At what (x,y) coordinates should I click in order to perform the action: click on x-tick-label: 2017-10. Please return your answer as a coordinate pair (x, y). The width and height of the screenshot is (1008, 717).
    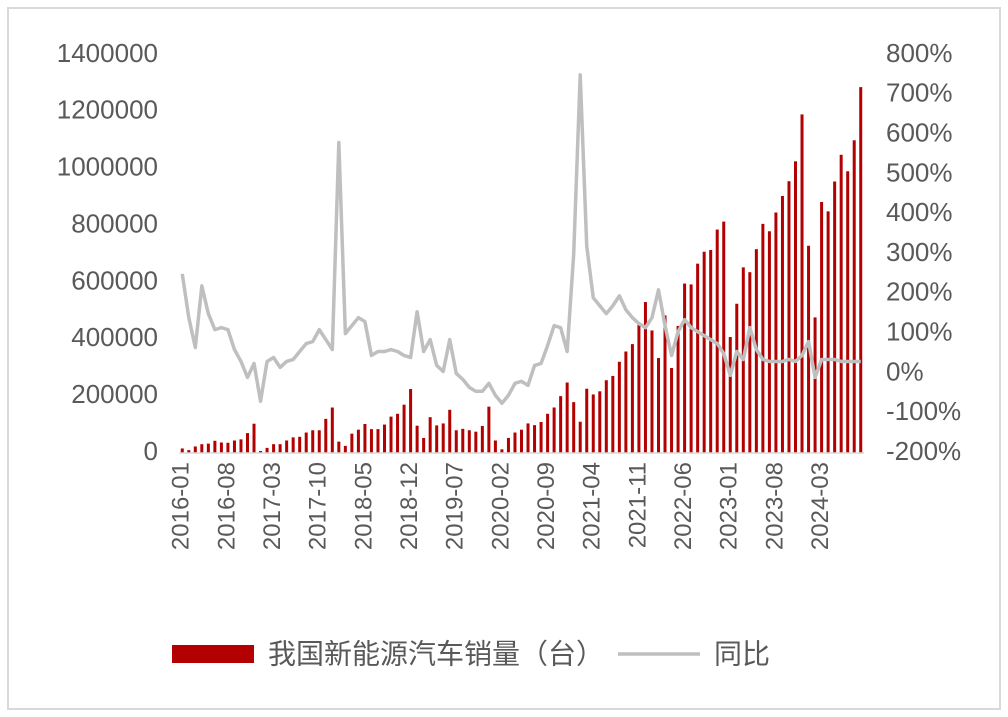
    Looking at the image, I should click on (318, 506).